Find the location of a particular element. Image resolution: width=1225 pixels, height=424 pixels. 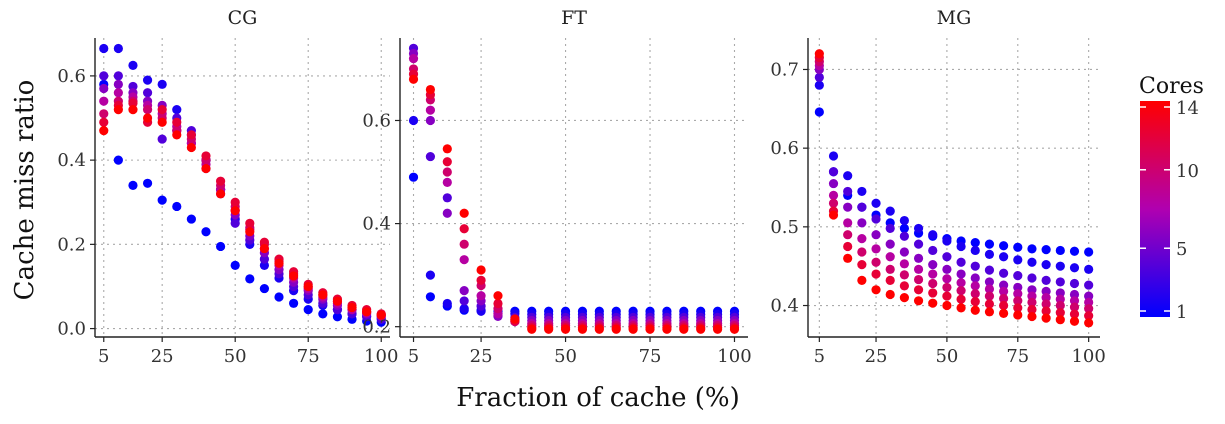

y-tick-label: 0.7 is located at coordinates (784, 69).